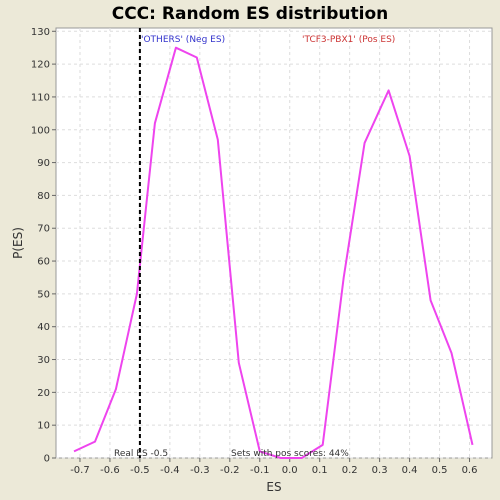  Describe the element at coordinates (230, 470) in the screenshot. I see `x-tick-label: -0.2` at that location.